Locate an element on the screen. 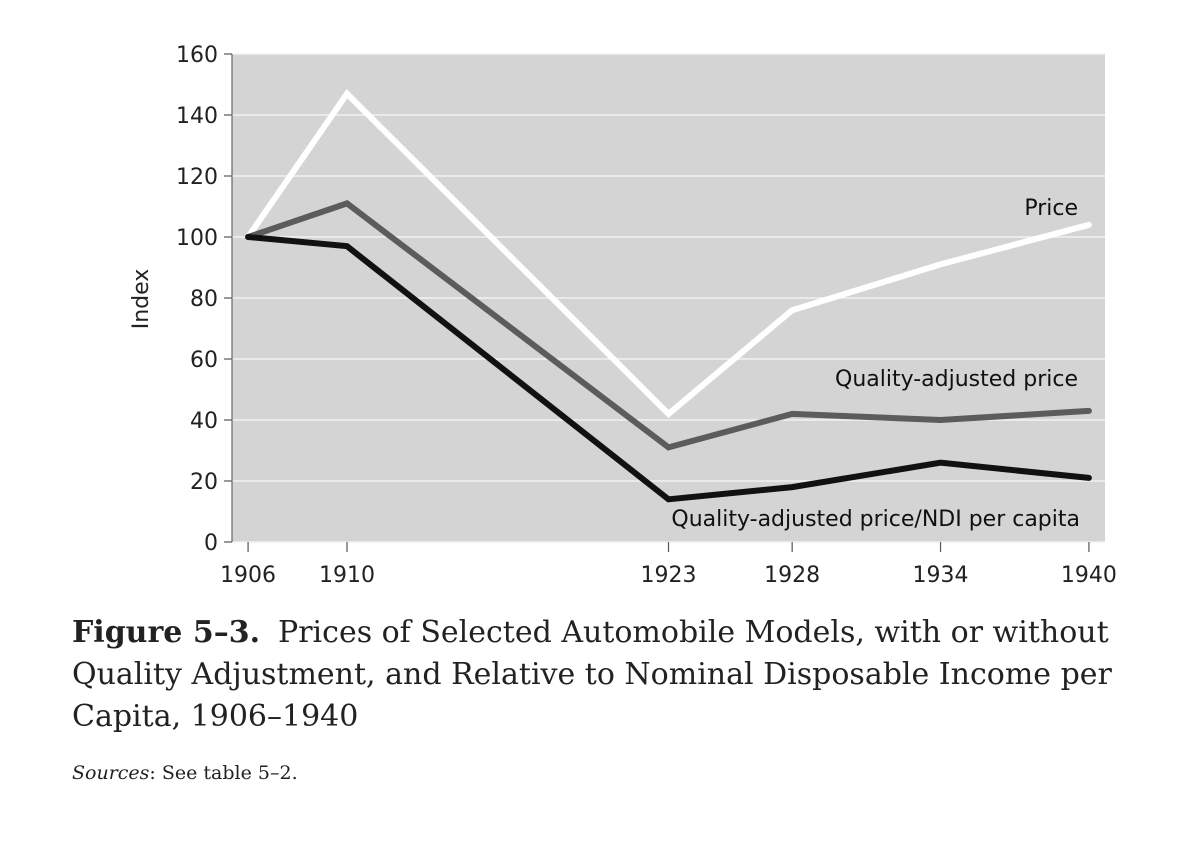 This screenshot has height=851, width=1200. y-tick-label: 0 is located at coordinates (211, 543).